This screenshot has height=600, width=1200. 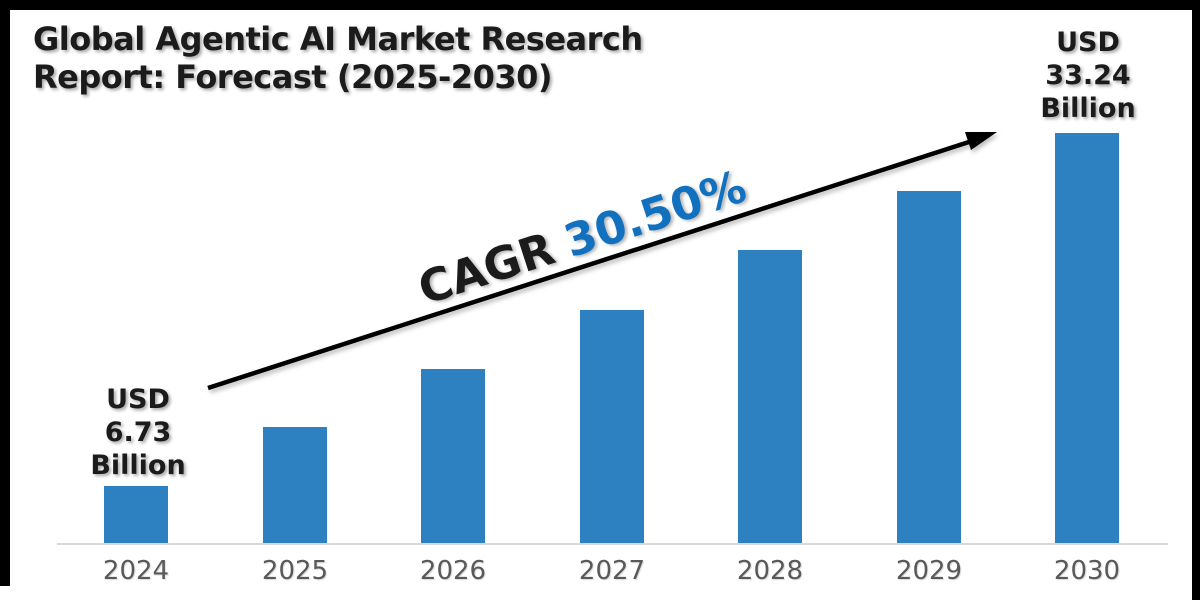 I want to click on bar-2024, so click(x=136, y=514).